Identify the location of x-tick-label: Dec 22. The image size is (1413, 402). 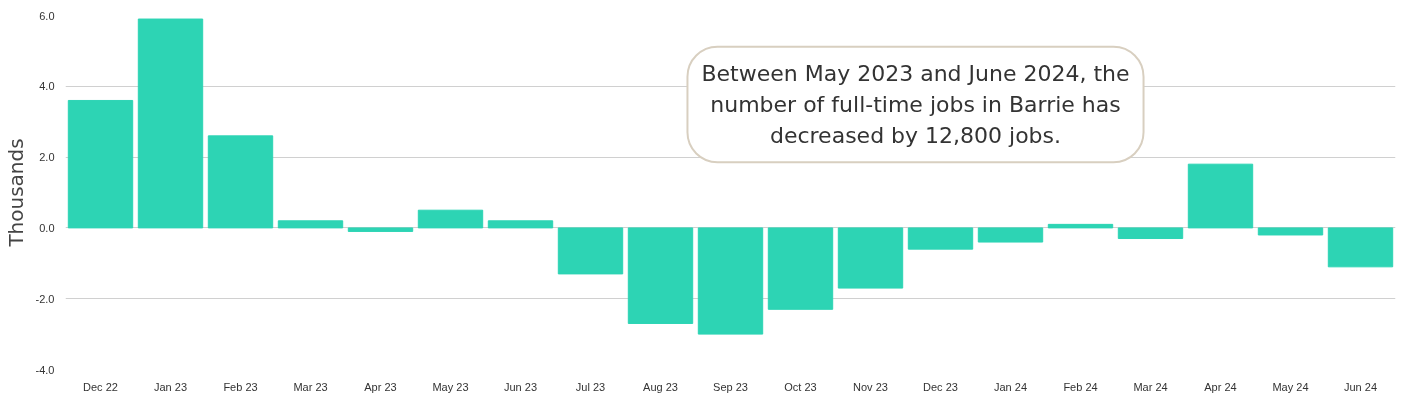
(100, 386).